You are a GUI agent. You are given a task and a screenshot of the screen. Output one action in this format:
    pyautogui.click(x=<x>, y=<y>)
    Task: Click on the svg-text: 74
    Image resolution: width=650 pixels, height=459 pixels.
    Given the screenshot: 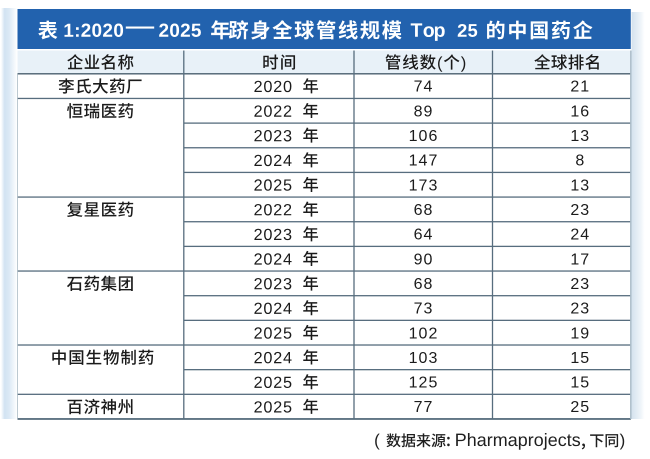 What is the action you would take?
    pyautogui.click(x=424, y=87)
    